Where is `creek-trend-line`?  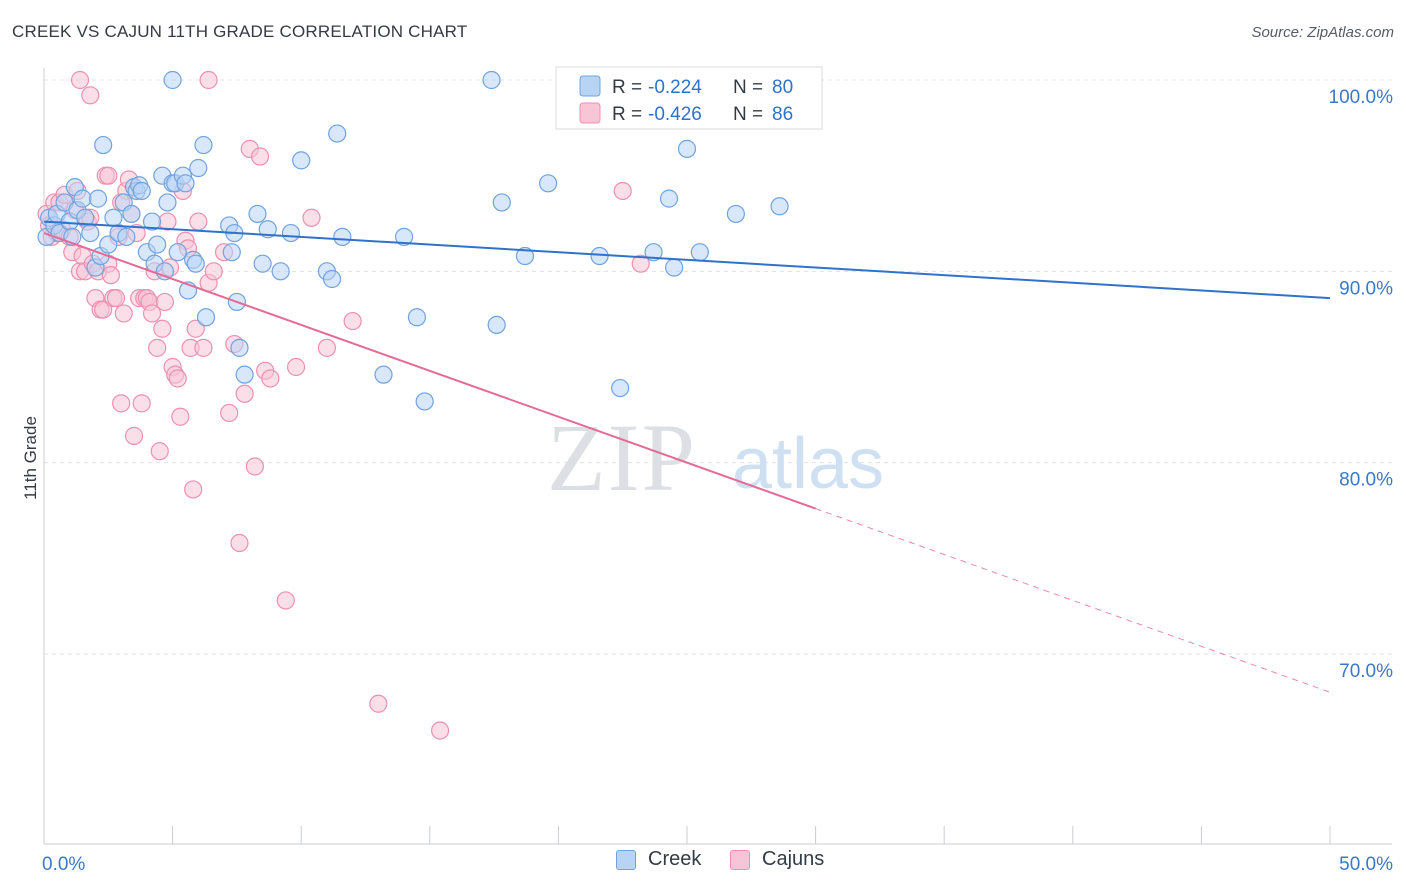 creek-trend-line is located at coordinates (687, 260).